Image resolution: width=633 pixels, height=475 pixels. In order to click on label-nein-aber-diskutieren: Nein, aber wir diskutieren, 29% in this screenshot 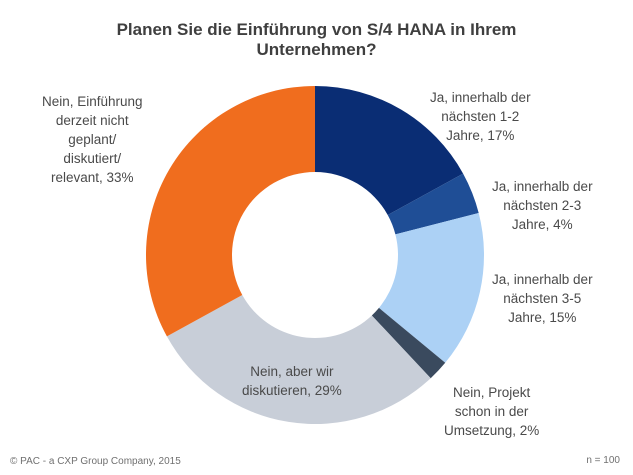, I will do `click(292, 381)`.